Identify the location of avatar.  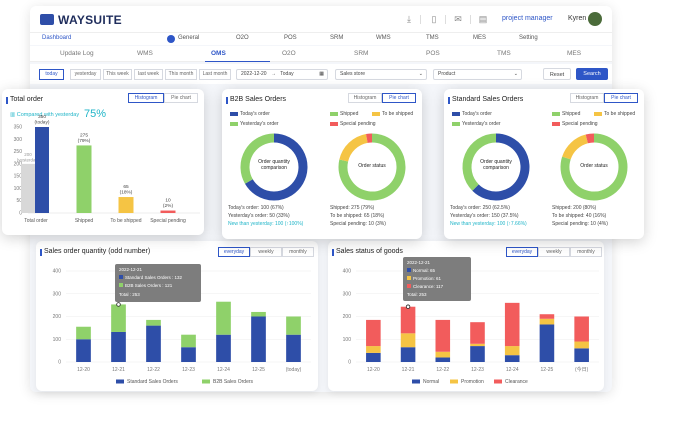
(595, 19).